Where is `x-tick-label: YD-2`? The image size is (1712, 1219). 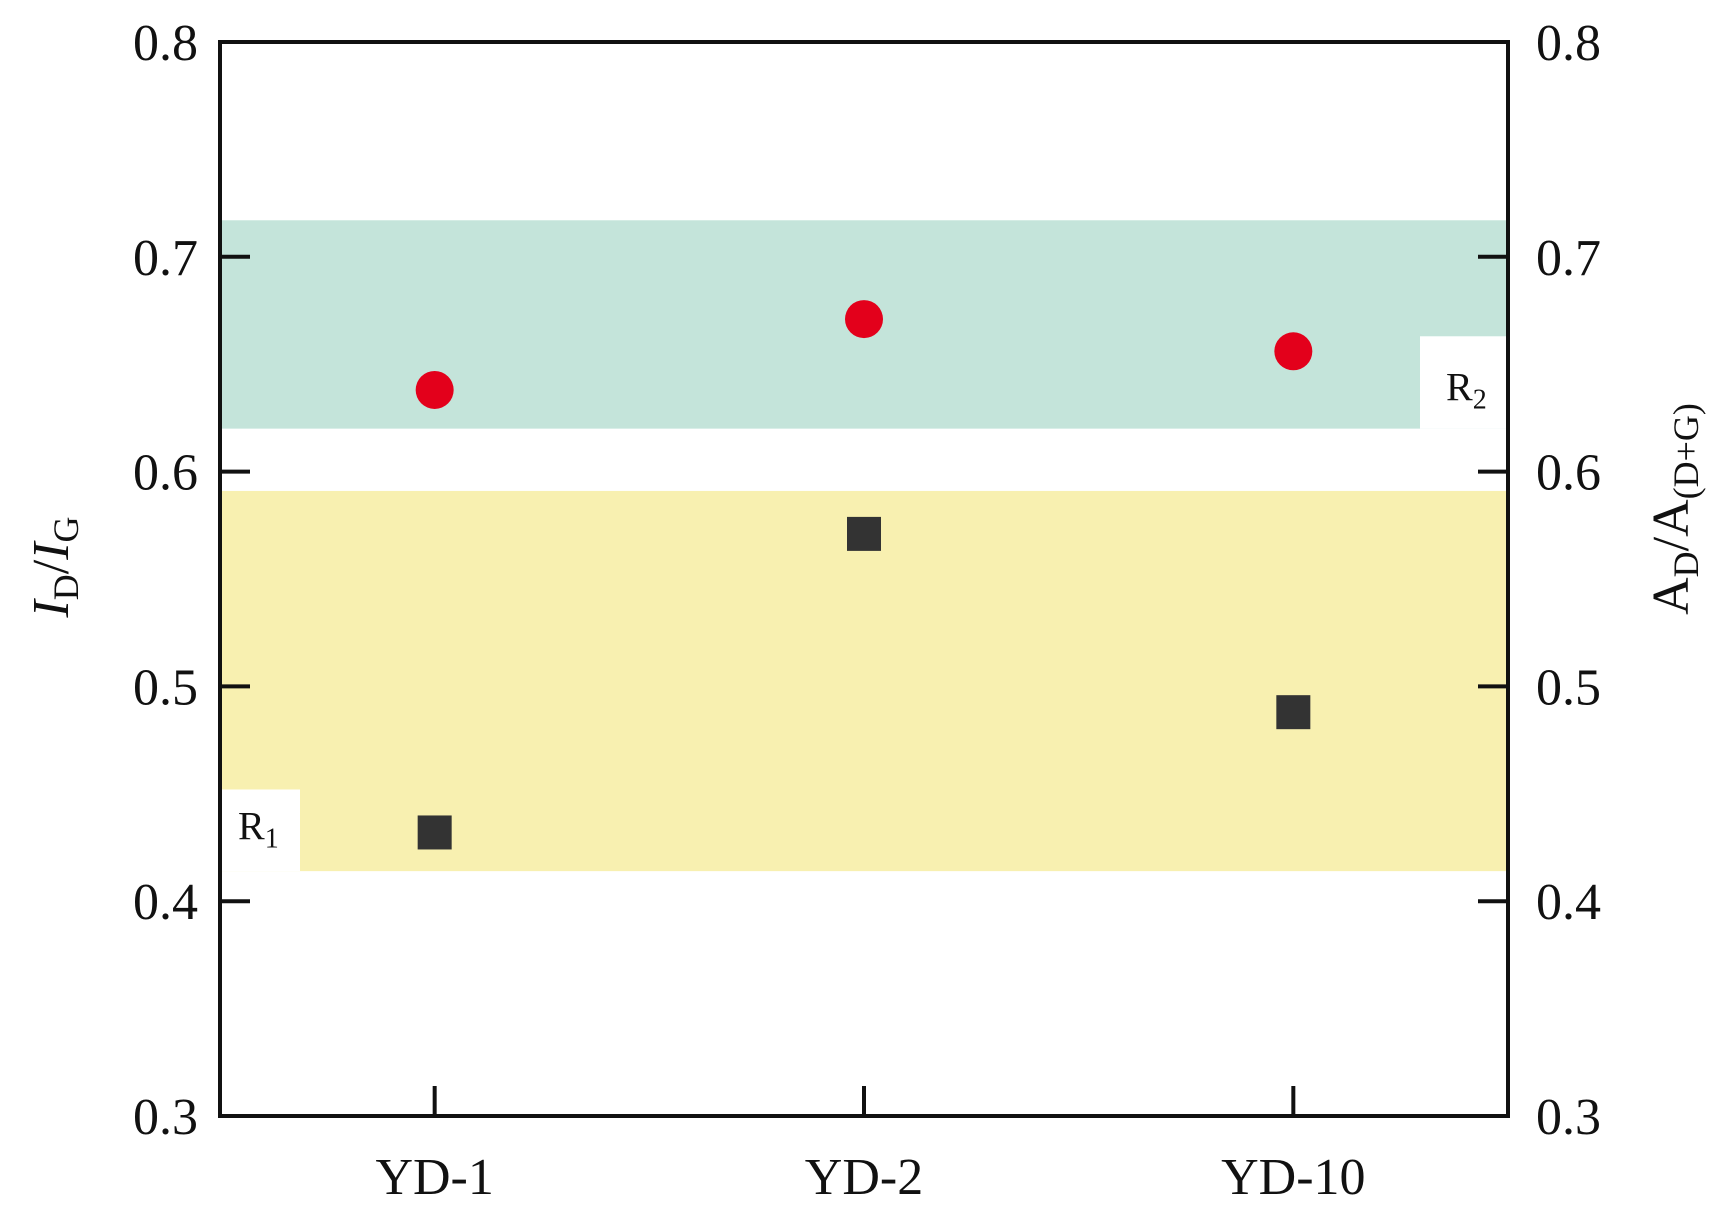
x-tick-label: YD-2 is located at coordinates (864, 1177).